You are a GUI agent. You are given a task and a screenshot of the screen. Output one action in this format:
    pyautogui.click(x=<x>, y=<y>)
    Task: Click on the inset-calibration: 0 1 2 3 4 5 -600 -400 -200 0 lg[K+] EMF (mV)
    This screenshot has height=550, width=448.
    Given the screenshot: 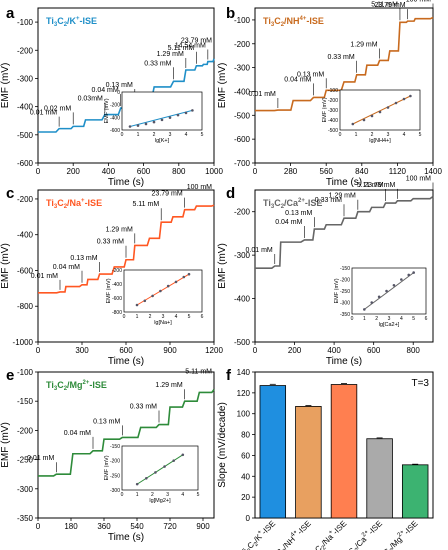 What is the action you would take?
    pyautogui.click(x=154, y=117)
    